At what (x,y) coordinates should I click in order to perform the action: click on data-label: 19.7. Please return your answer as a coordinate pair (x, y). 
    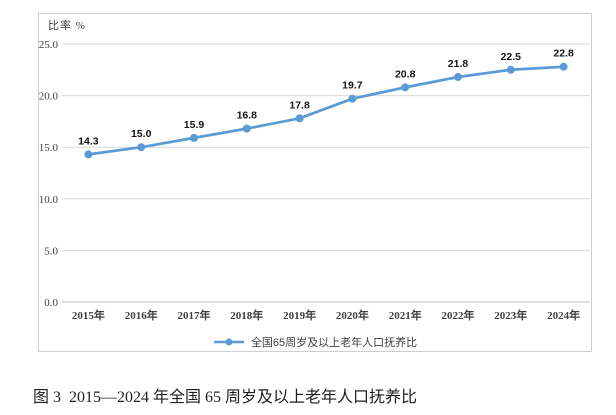
    Looking at the image, I should click on (352, 86).